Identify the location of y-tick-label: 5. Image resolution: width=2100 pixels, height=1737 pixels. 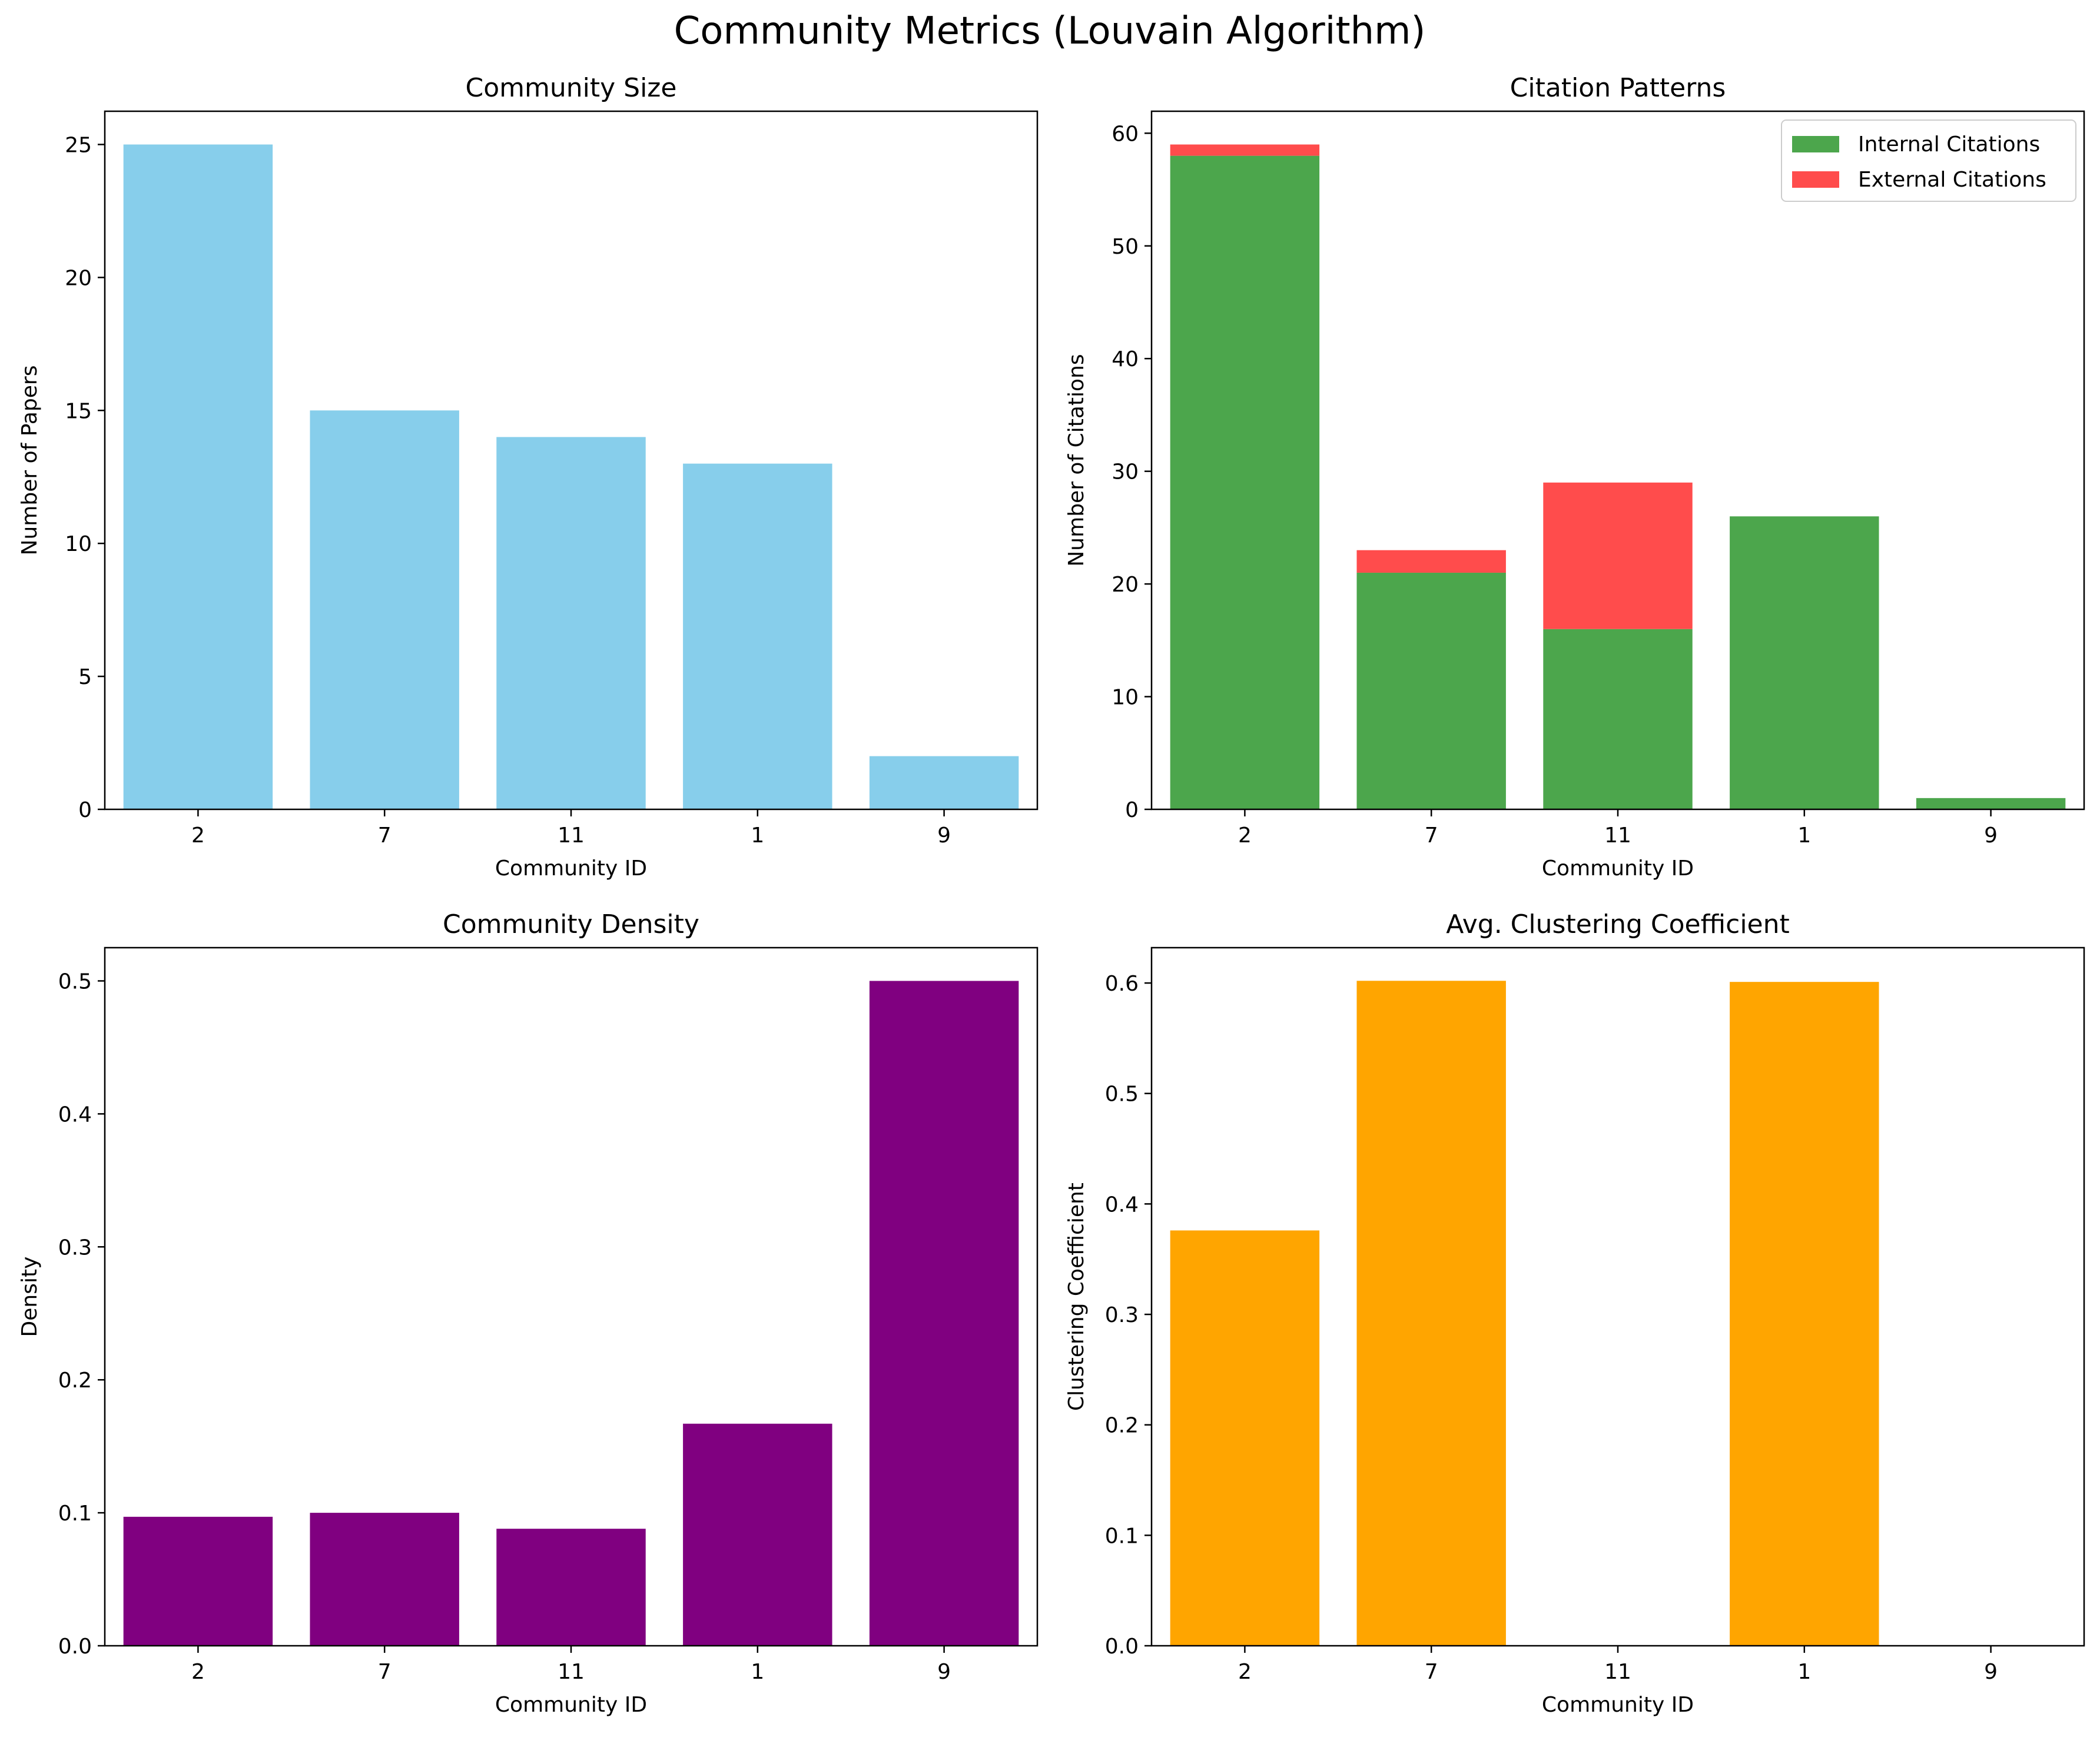
(85, 677).